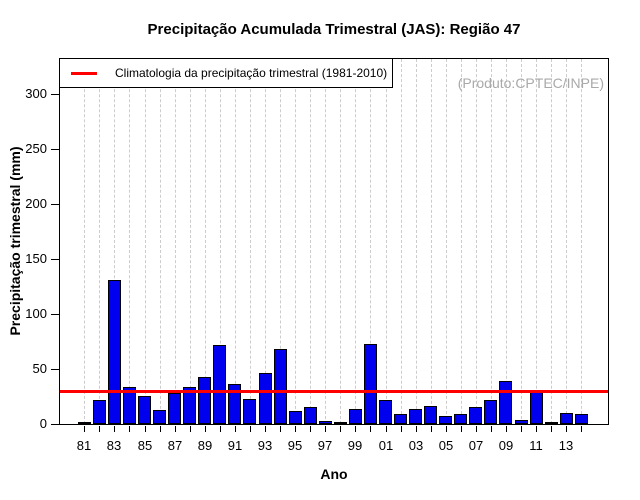 Image resolution: width=640 pixels, height=500 pixels. I want to click on x-tick-label: 95, so click(295, 445).